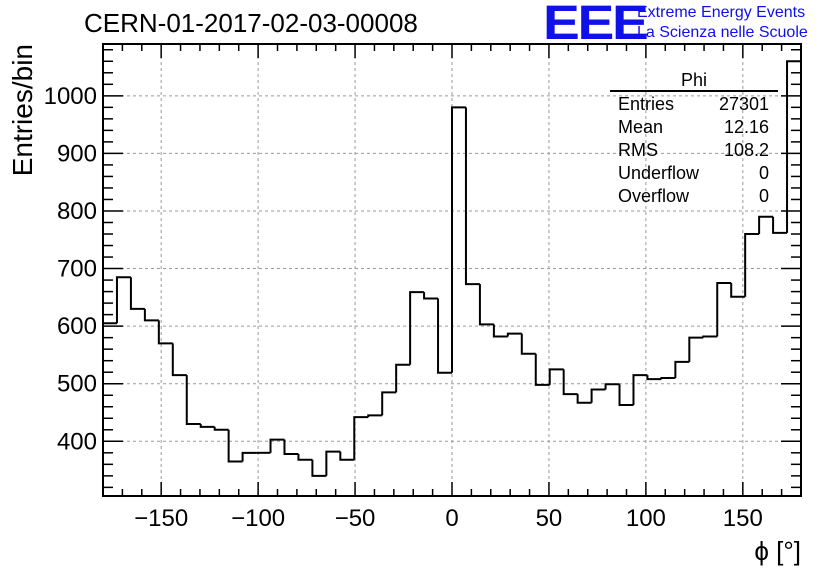 This screenshot has width=836, height=572. I want to click on y-tick-label: 400, so click(77, 441).